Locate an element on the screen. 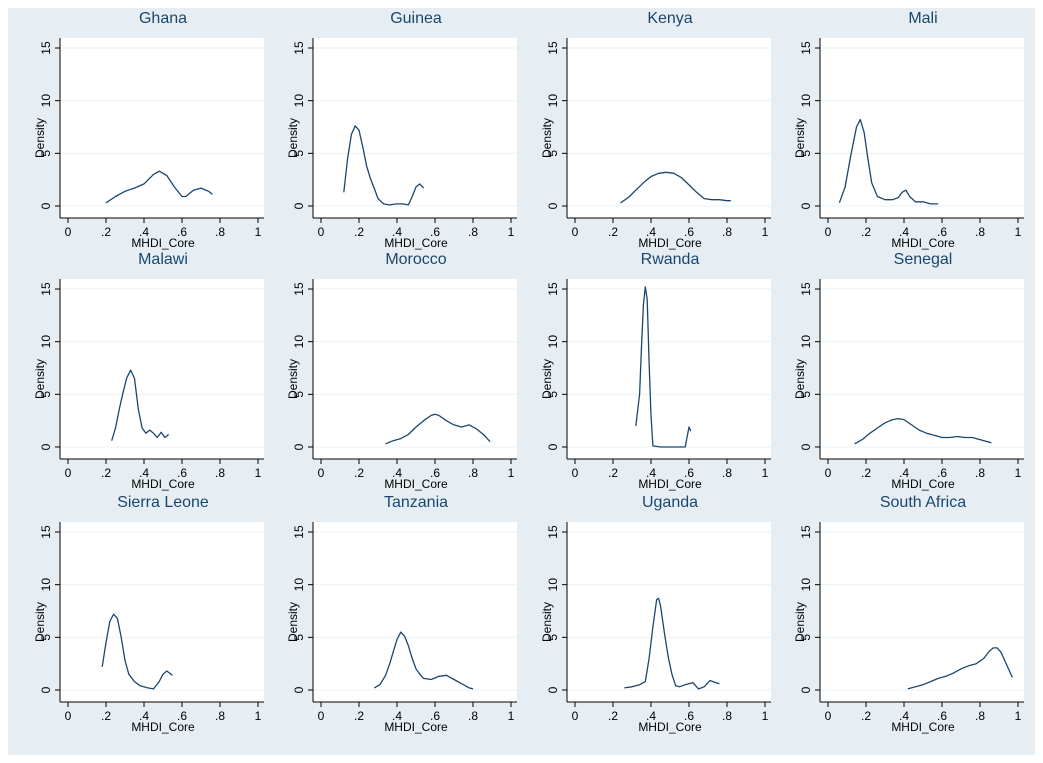  density-panel: Senegal 0.2.4.6.8 1 0 5 10 15 MHDI_Core Density is located at coordinates (896, 370).